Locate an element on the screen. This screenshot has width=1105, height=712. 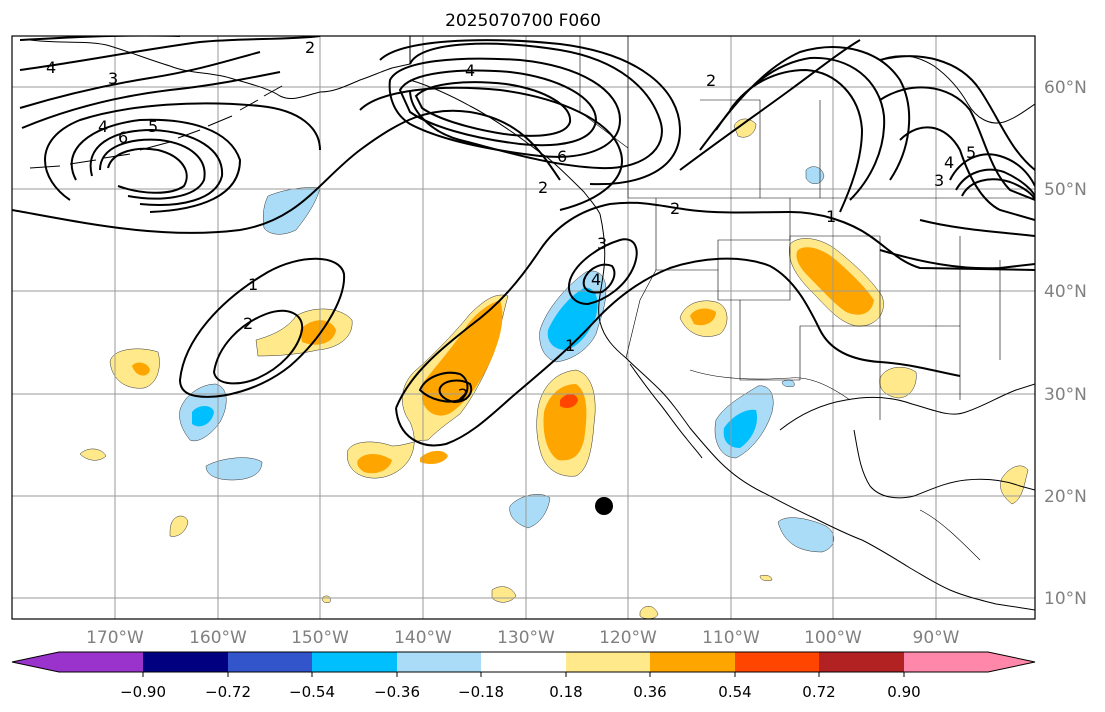
lon-label: 90°W is located at coordinates (936, 638).